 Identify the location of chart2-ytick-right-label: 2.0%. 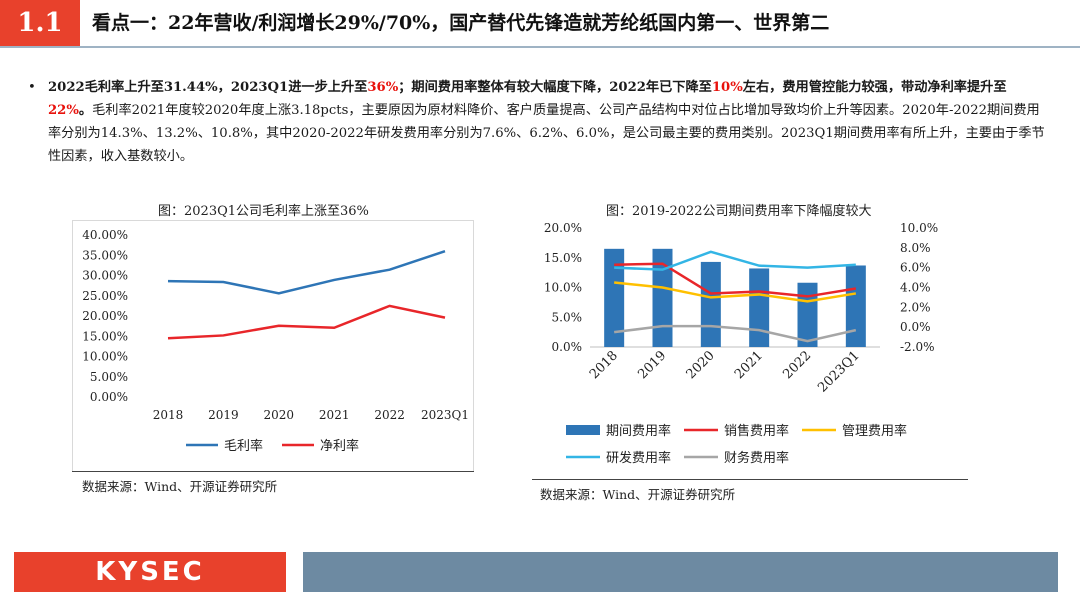
(915, 307).